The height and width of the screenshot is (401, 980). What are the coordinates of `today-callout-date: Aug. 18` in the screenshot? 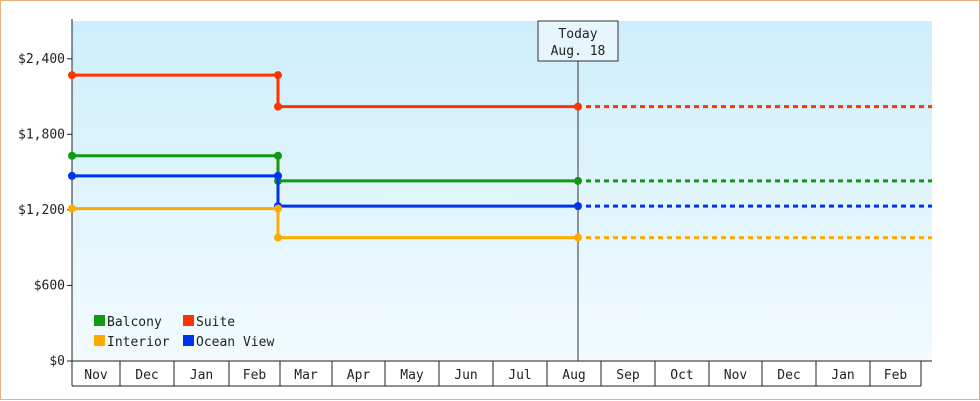 It's located at (578, 51).